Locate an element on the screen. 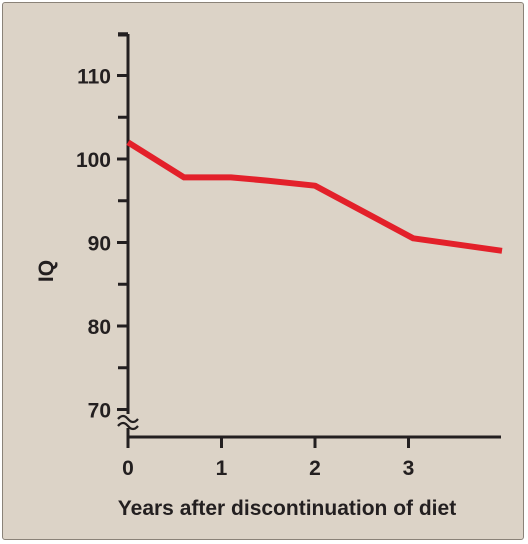 The image size is (528, 544). y-tick-label: 100 is located at coordinates (93, 160).